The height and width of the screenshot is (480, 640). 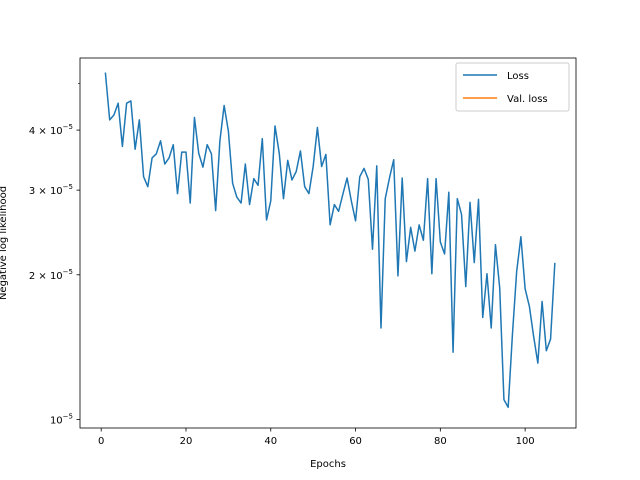 What do you see at coordinates (54, 254) in the screenshot?
I see `y-axis: 10−5 2 × 10−5 3 × 10−5 4 × 10−5` at bounding box center [54, 254].